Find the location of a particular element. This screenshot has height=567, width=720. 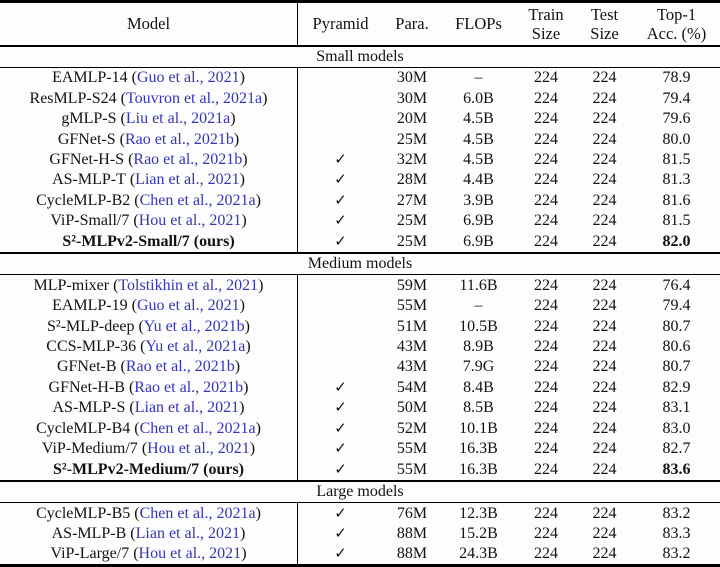

top1-acc-cell: 82.7 is located at coordinates (676, 449).